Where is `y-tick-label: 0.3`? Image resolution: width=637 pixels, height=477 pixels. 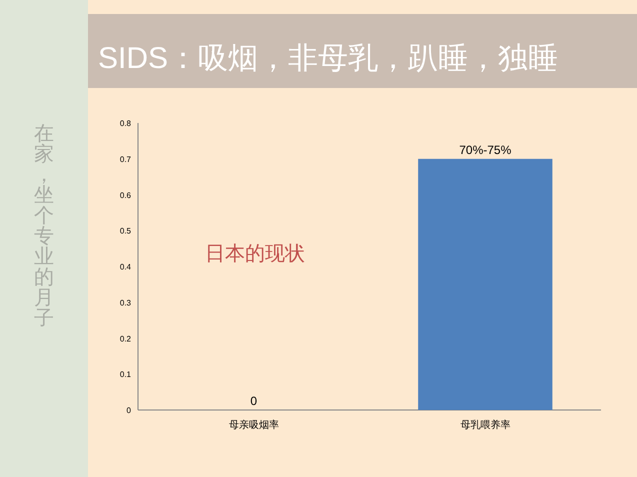 y-tick-label: 0.3 is located at coordinates (126, 303).